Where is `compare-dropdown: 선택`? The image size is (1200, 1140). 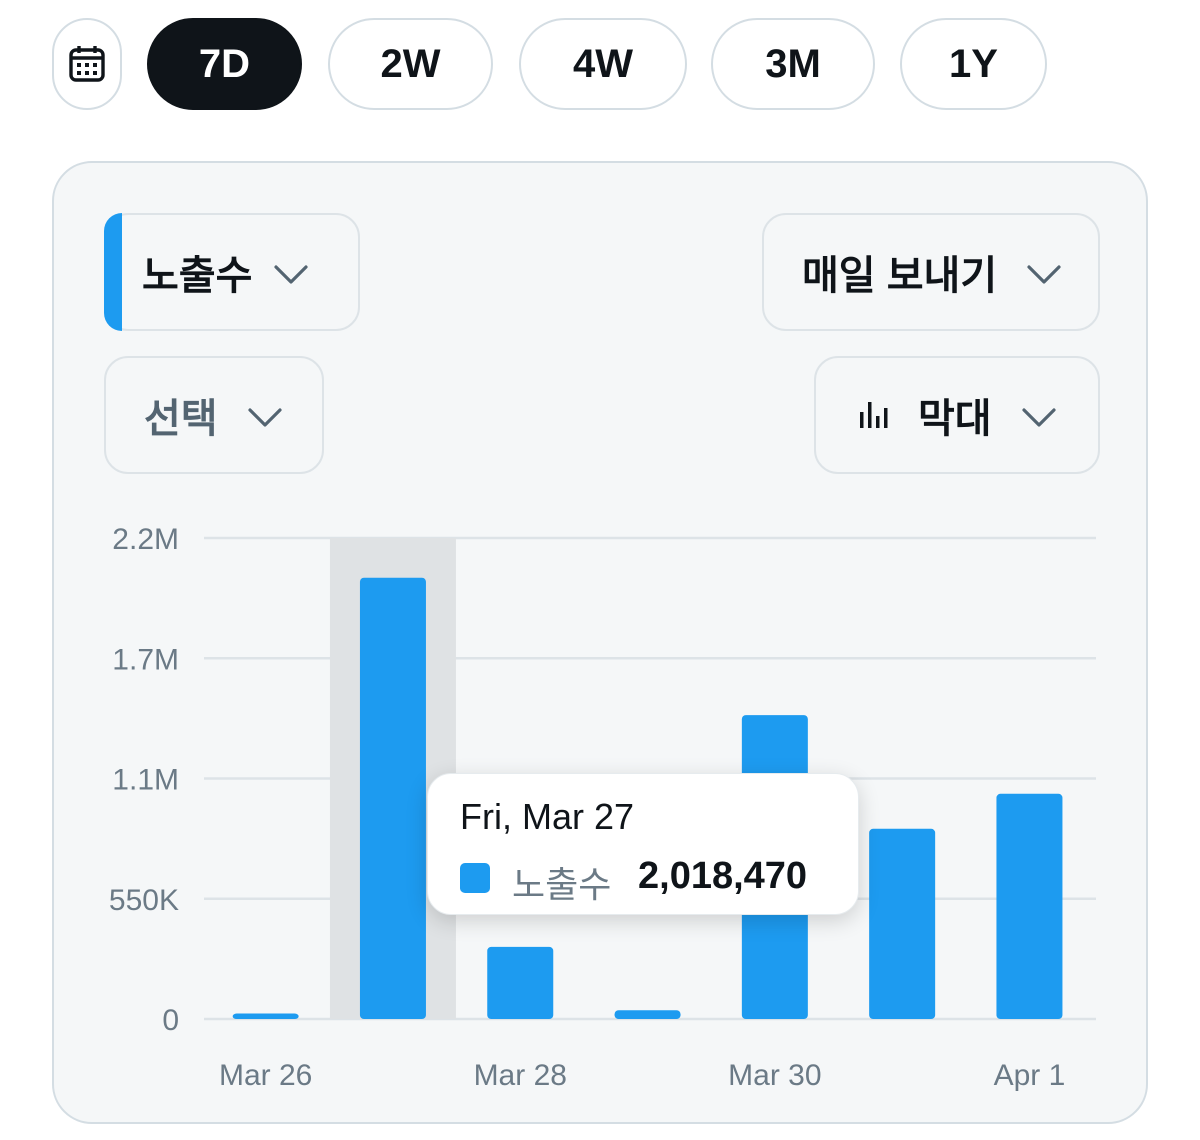 compare-dropdown: 선택 is located at coordinates (214, 415).